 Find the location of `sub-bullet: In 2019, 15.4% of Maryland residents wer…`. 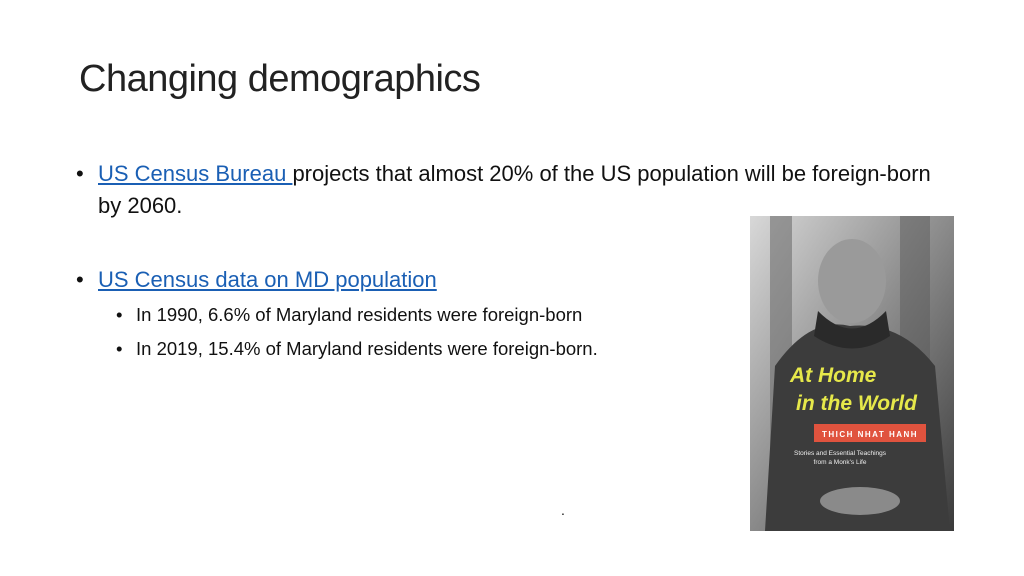

sub-bullet: In 2019, 15.4% of Maryland residents wer… is located at coordinates (357, 349).